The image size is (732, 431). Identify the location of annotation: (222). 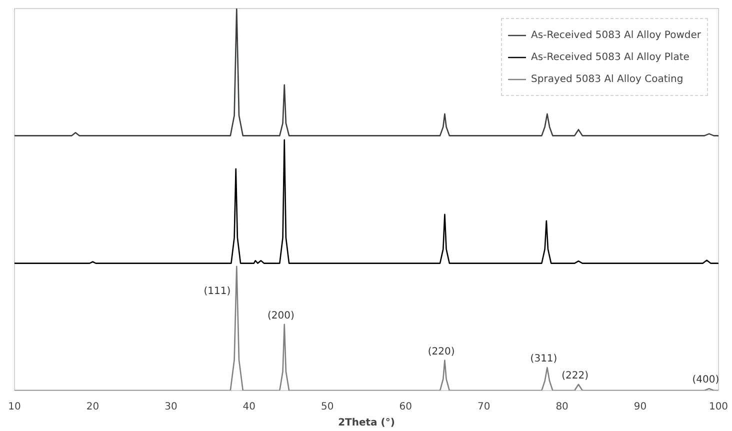
(575, 376).